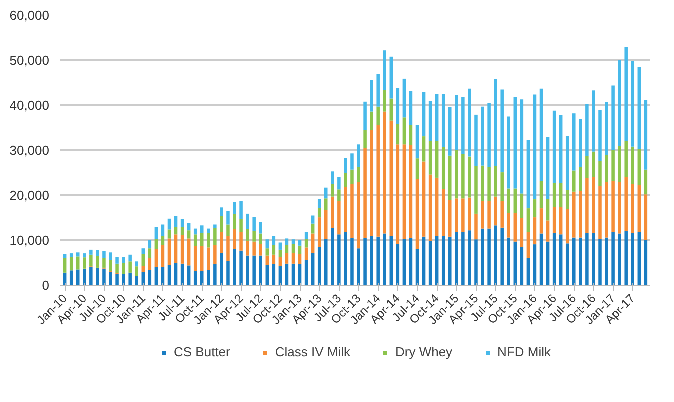  What do you see at coordinates (424, 352) in the screenshot?
I see `legend-label: Dry Whey` at bounding box center [424, 352].